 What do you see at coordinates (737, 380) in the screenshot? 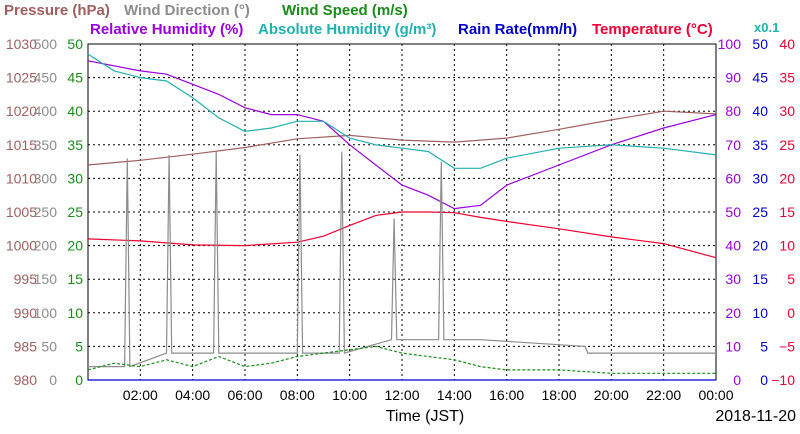
I see `tick-humidity: 0` at bounding box center [737, 380].